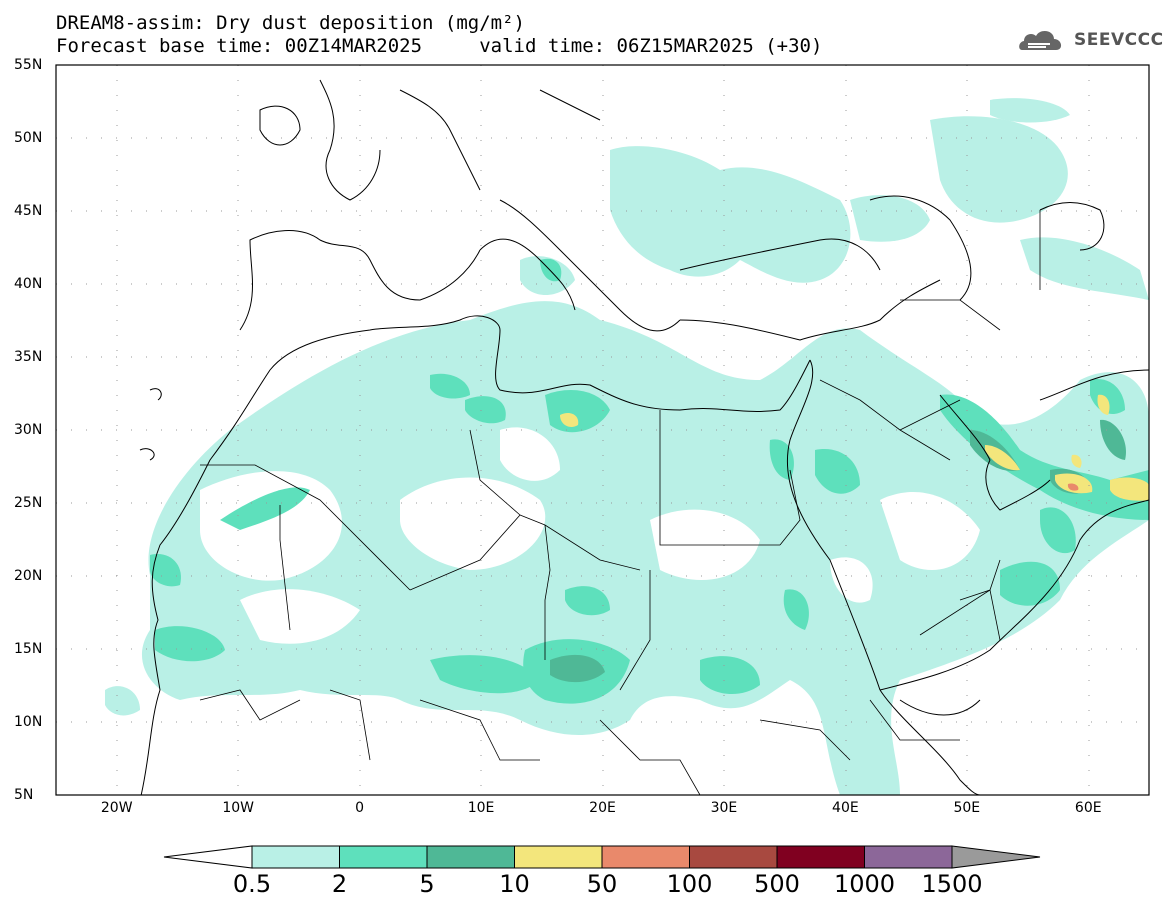 This screenshot has height=907, width=1165. Describe the element at coordinates (28, 576) in the screenshot. I see `lat-label: 20N` at that location.